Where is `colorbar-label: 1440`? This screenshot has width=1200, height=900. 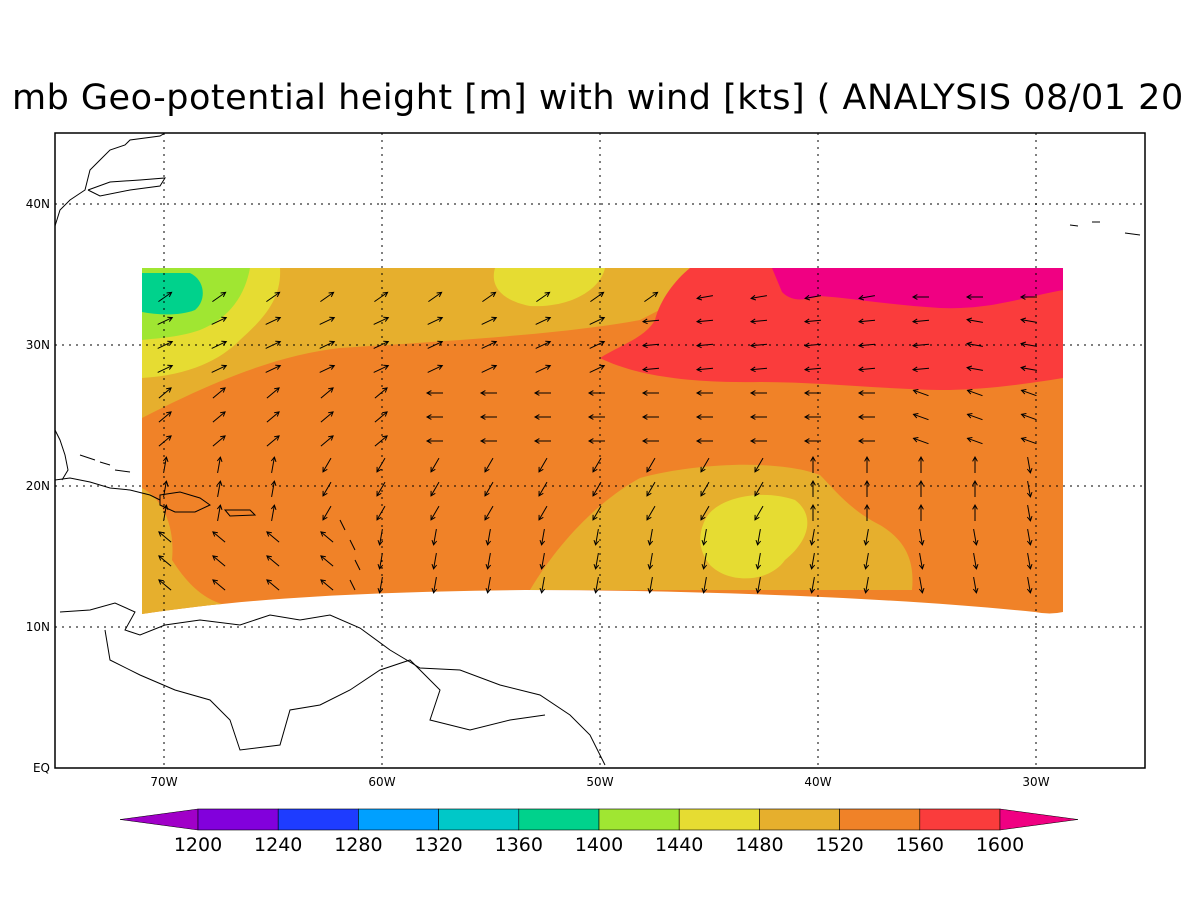 colorbar-label: 1440 is located at coordinates (679, 845).